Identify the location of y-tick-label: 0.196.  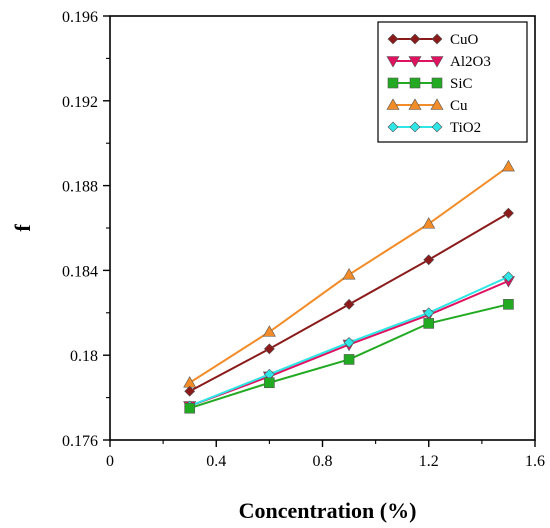
(80, 17).